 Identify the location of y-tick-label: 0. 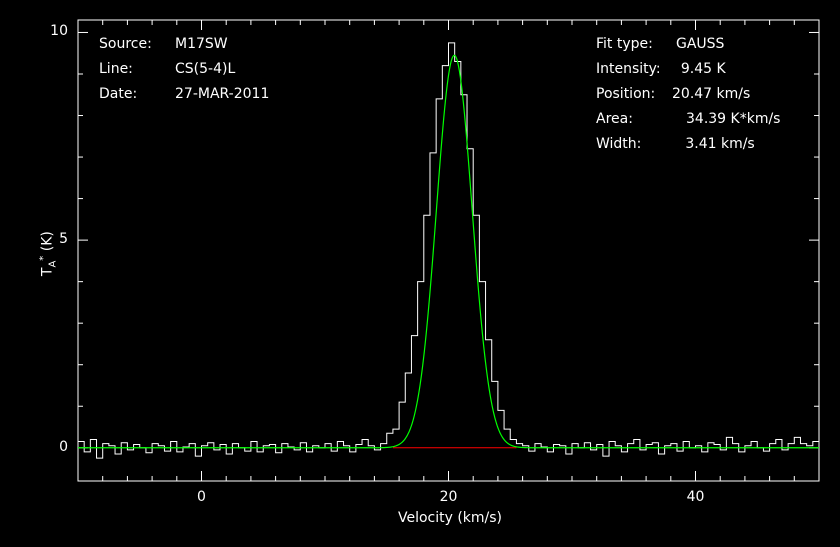
(63, 446).